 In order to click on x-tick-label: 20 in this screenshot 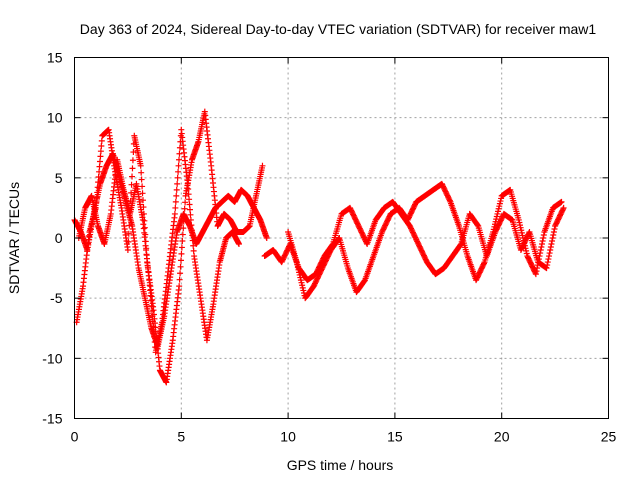, I will do `click(502, 437)`.